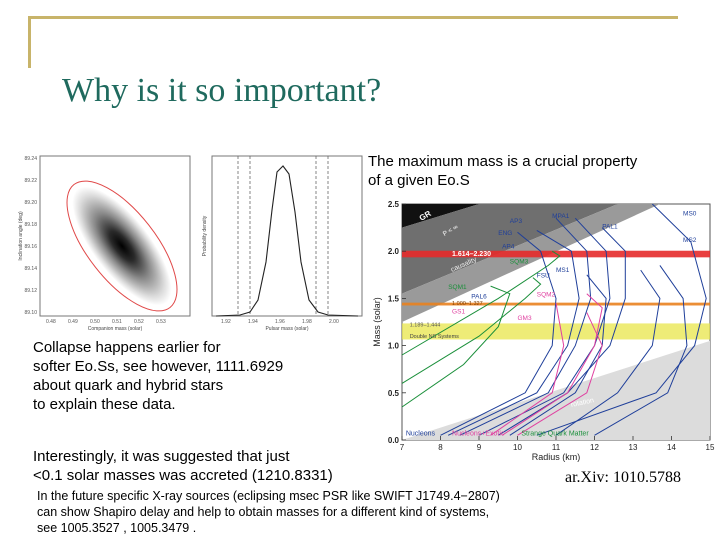 The image size is (720, 540). Describe the element at coordinates (555, 433) in the screenshot. I see `legend-entry: Strange Quark Matter` at that location.